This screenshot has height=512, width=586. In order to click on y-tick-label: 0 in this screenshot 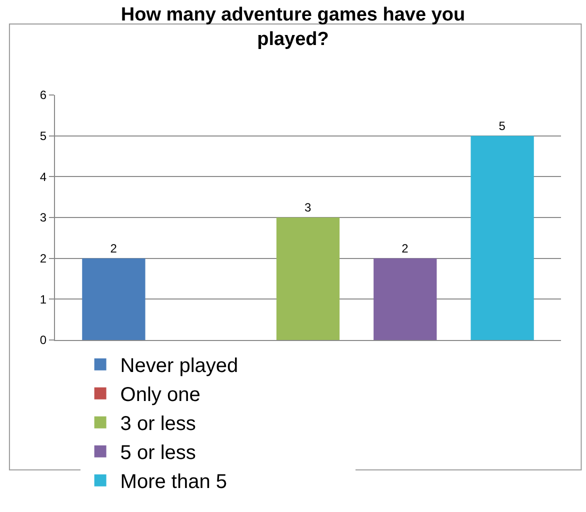, I will do `click(43, 340)`.